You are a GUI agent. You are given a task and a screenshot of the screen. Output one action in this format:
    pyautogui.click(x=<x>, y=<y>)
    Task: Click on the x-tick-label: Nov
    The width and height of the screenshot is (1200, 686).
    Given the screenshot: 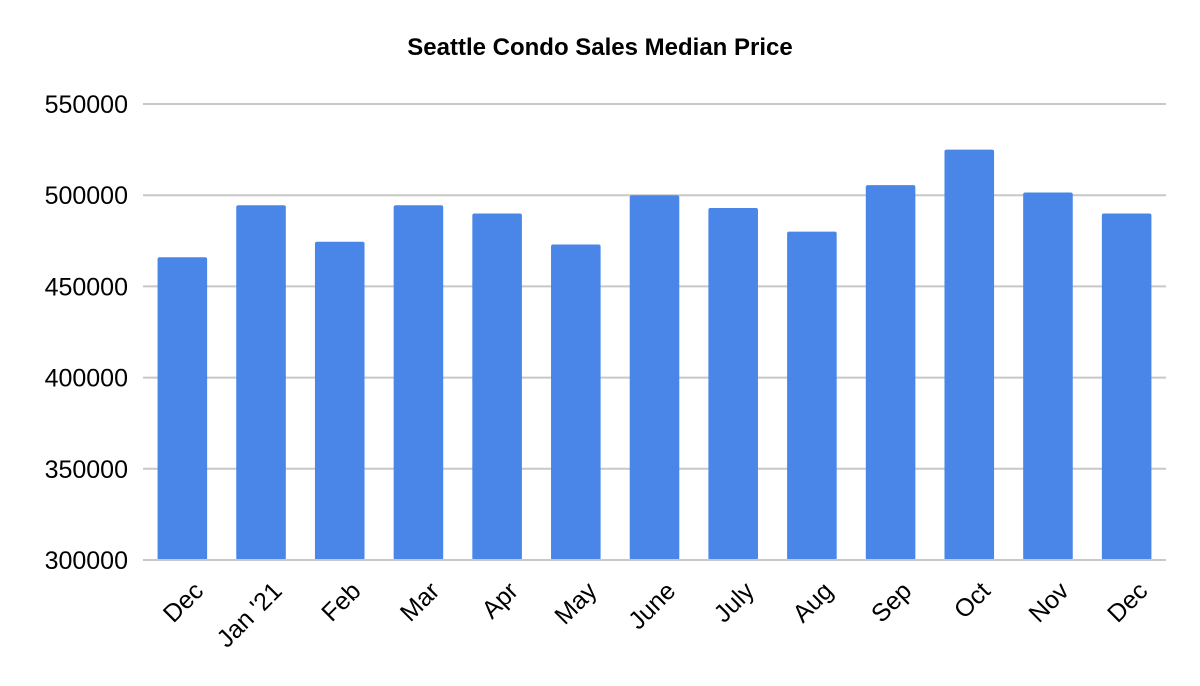 What is the action you would take?
    pyautogui.click(x=1049, y=603)
    